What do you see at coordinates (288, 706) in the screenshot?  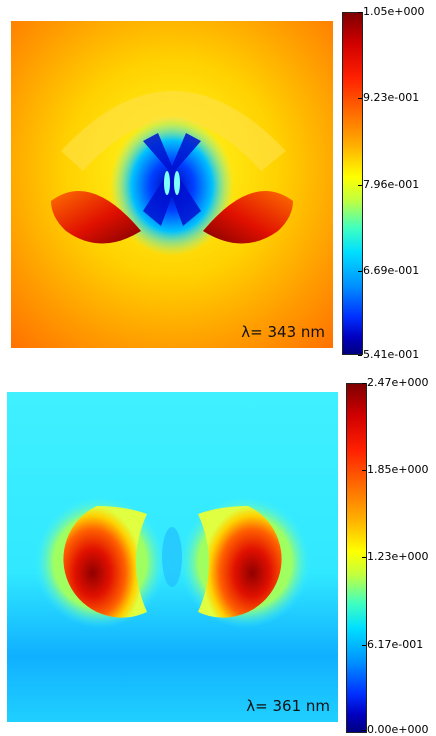 I see `wavelength-label: λ= 361 nm` at bounding box center [288, 706].